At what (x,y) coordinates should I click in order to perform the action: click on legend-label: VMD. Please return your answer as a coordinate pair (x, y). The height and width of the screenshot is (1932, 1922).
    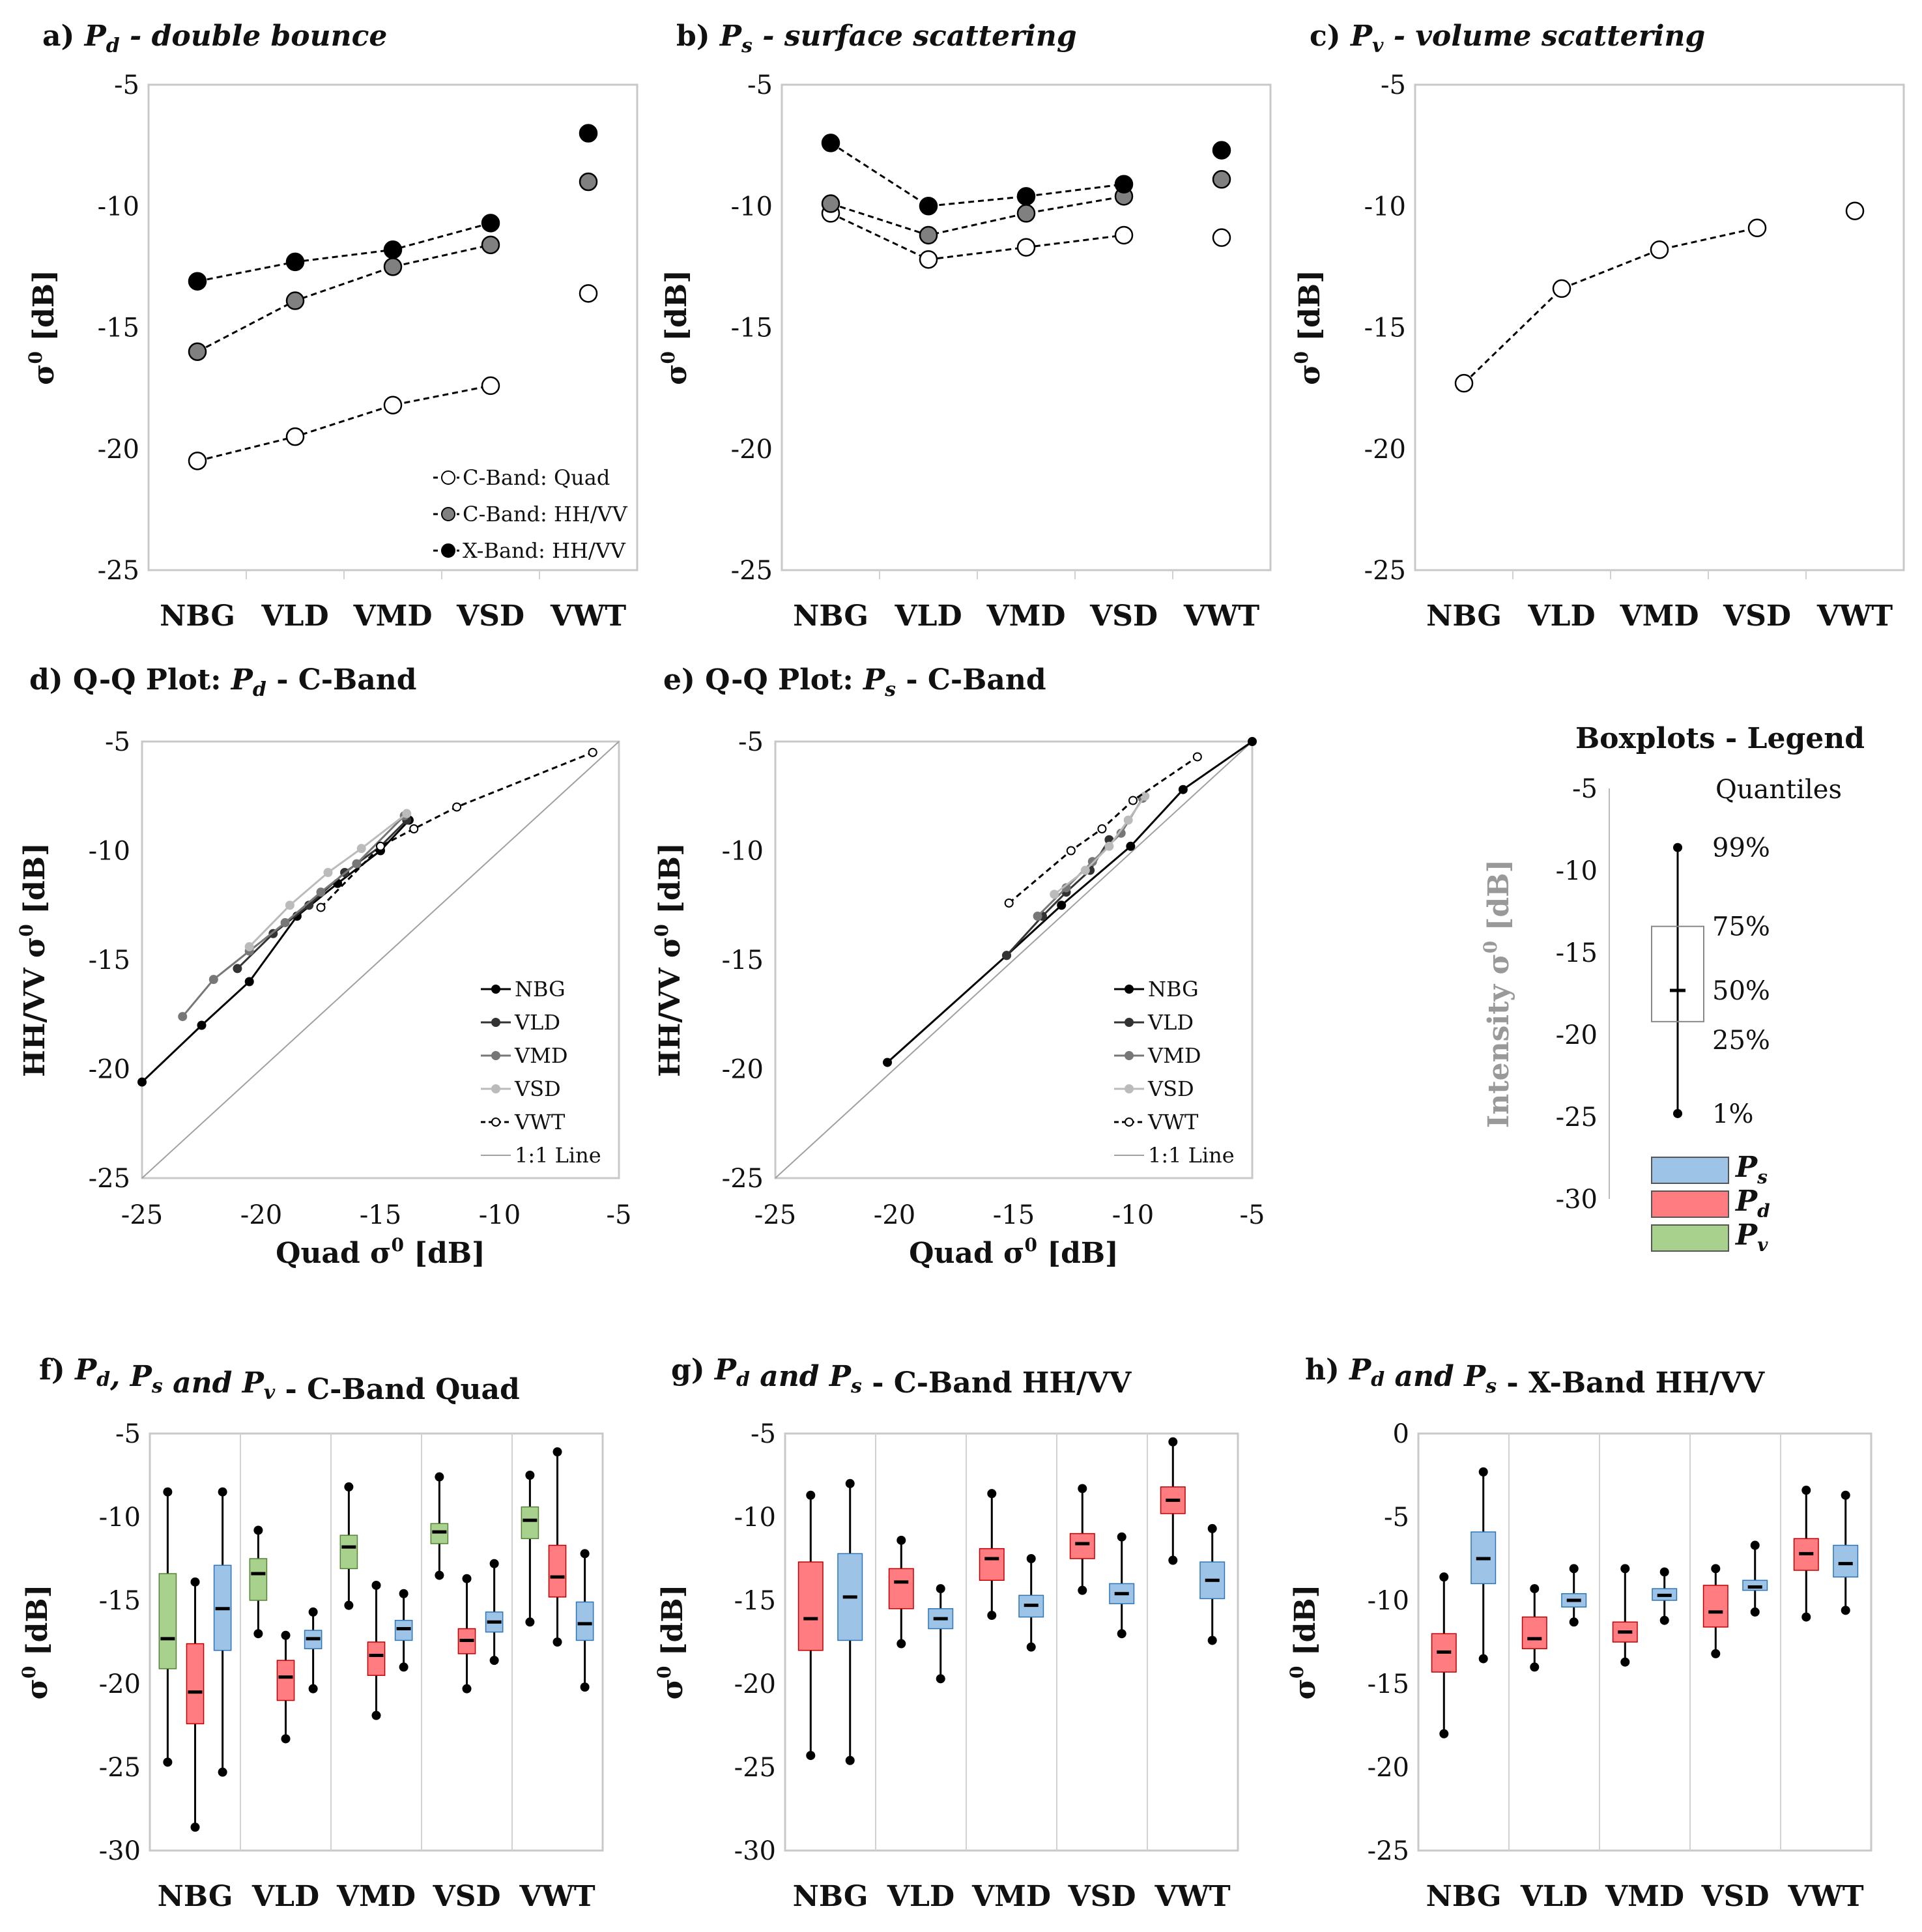
    Looking at the image, I should click on (541, 1055).